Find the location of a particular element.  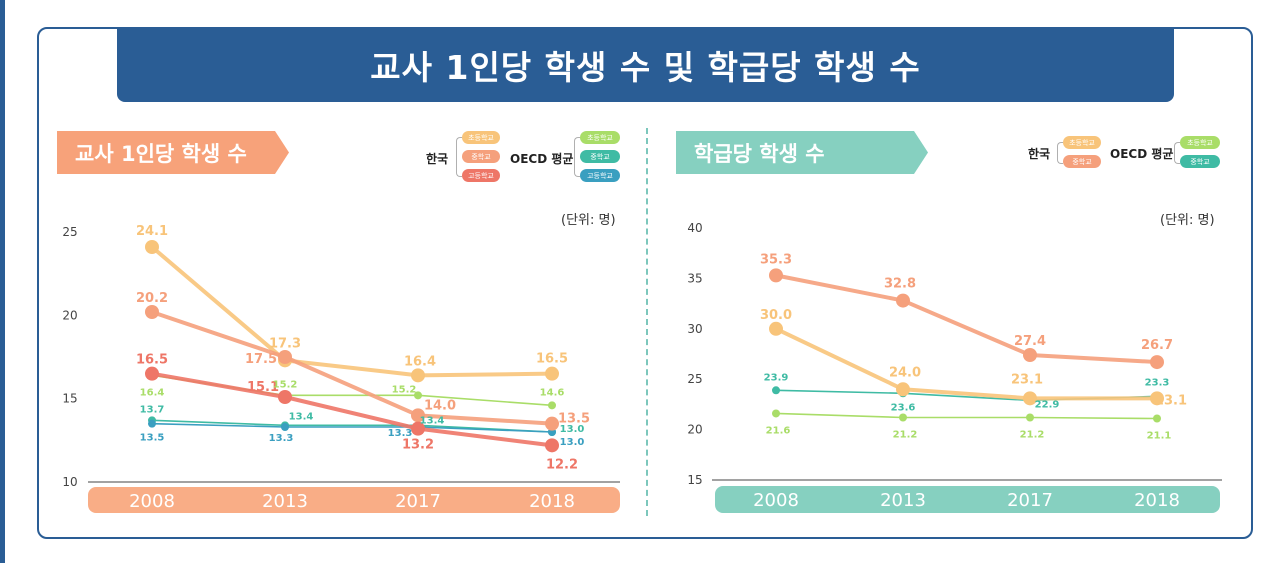

data-label: 17.3 is located at coordinates (285, 343).